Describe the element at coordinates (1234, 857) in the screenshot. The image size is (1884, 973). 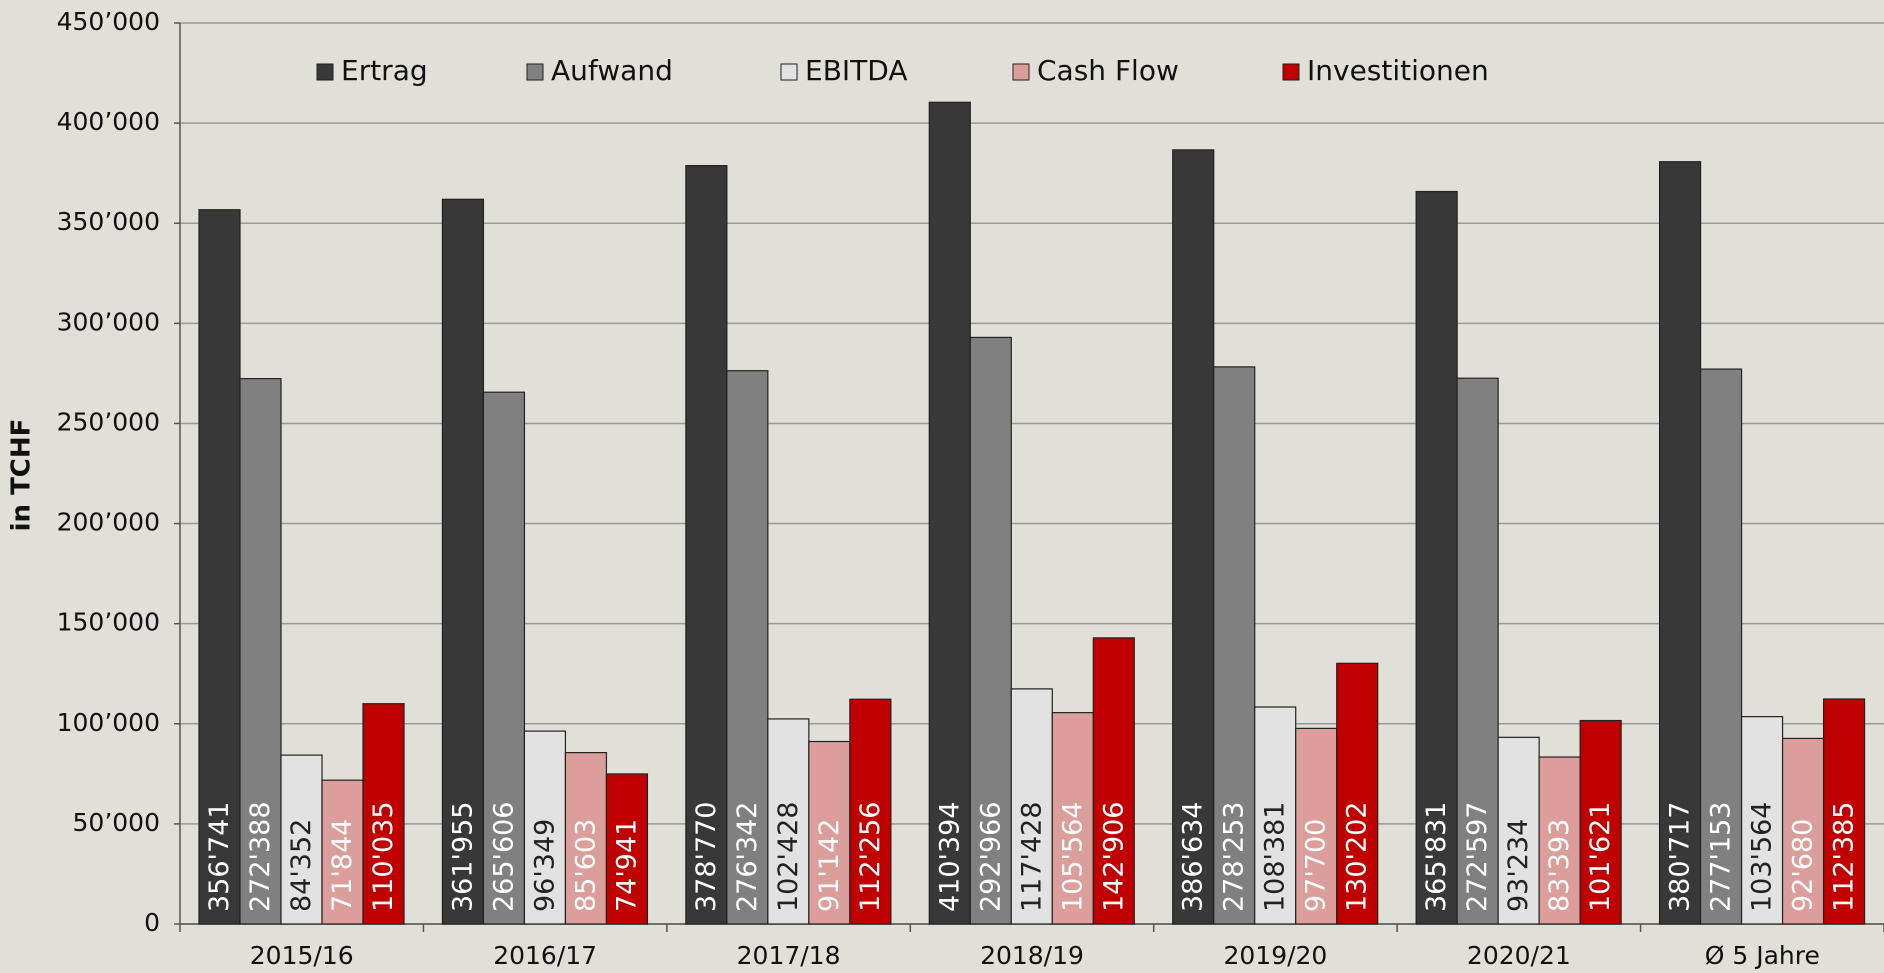
I see `value-label: 278'253` at that location.